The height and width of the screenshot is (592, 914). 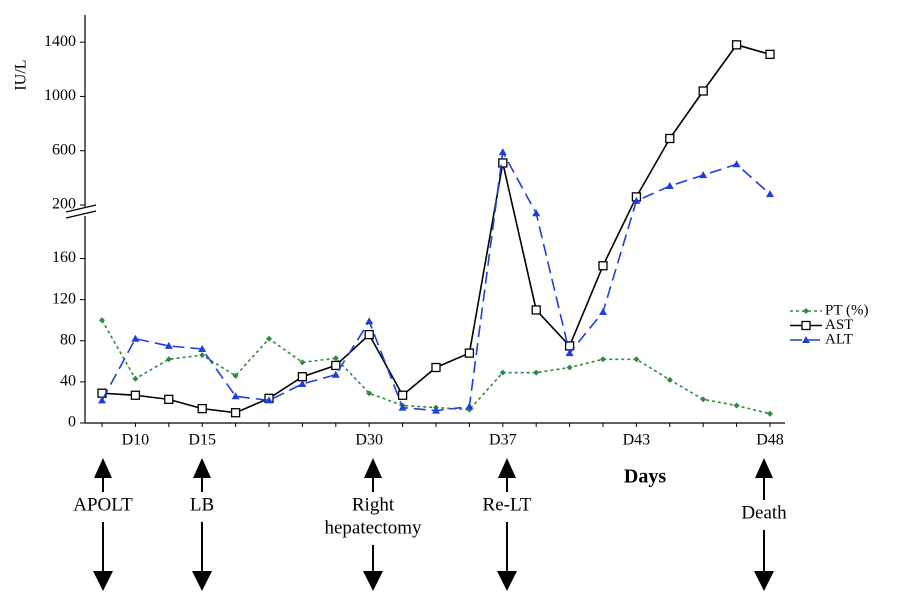 What do you see at coordinates (21, 74) in the screenshot?
I see `y-axis-label: IU/L` at bounding box center [21, 74].